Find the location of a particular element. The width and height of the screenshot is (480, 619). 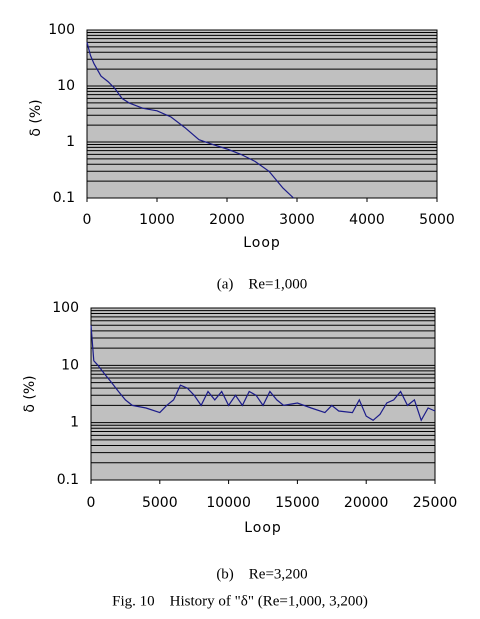

x-tick-label: 2000 is located at coordinates (227, 220).